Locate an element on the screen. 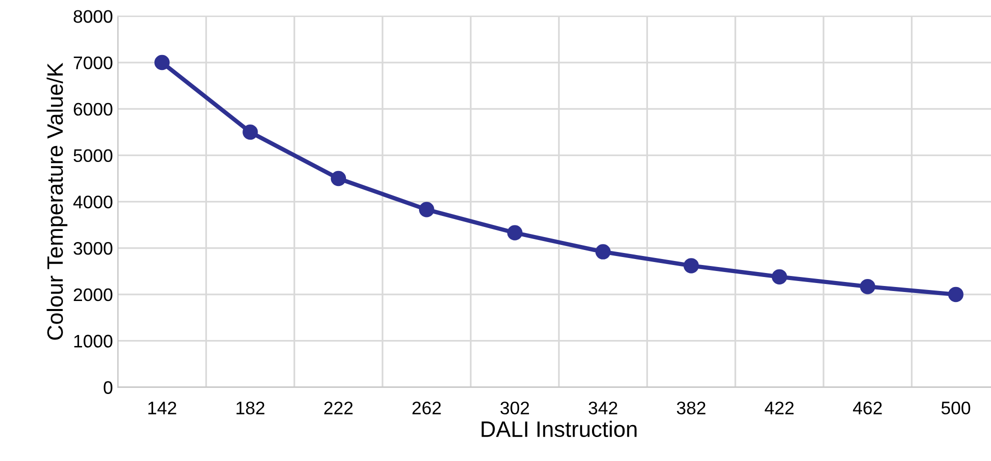 Image resolution: width=991 pixels, height=461 pixels. x-tick-label: 462 is located at coordinates (867, 408).